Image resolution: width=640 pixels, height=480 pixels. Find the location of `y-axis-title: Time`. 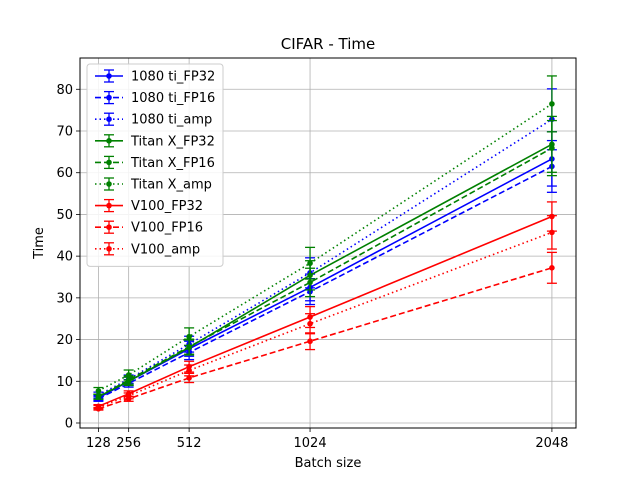

y-axis-title: Time is located at coordinates (39, 243).